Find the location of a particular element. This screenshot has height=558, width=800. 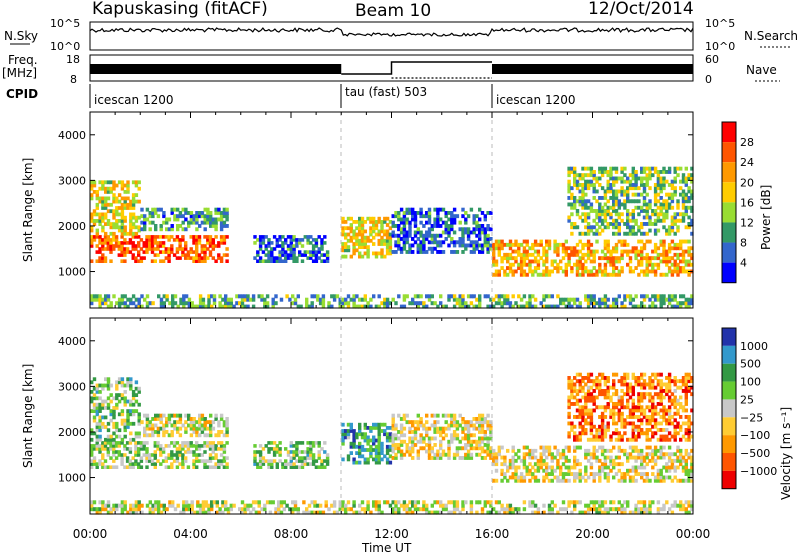

colorbar-tick-label: 20 is located at coordinates (747, 182).